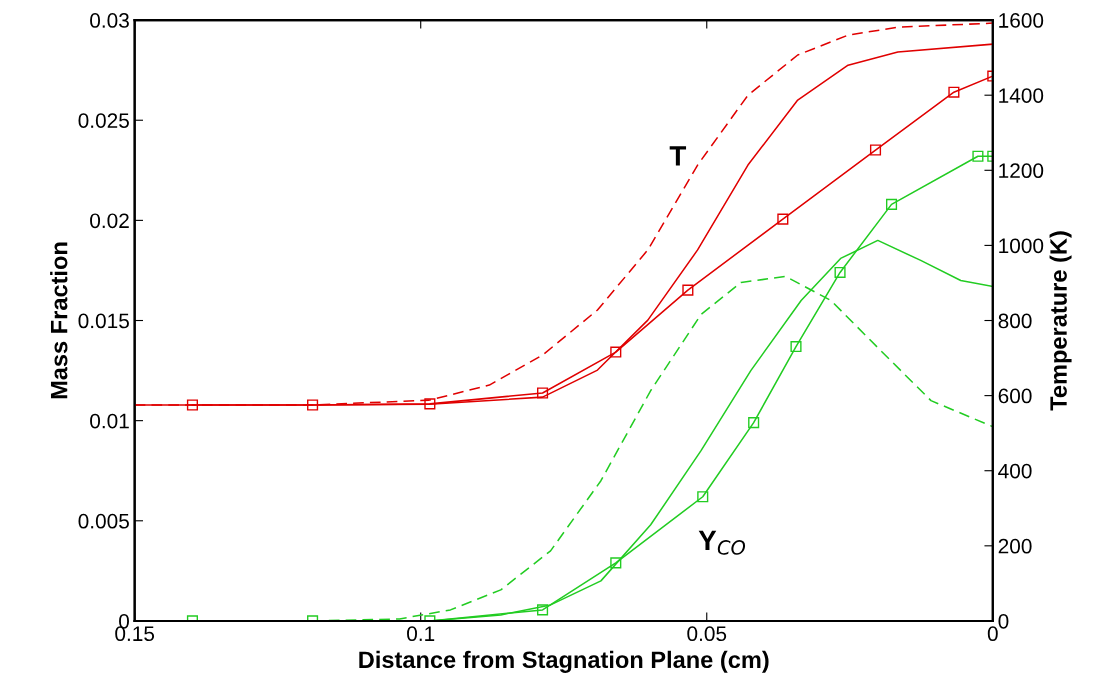 The height and width of the screenshot is (693, 1113). Describe the element at coordinates (1021, 95) in the screenshot. I see `y2-tick-label: 1400` at that location.